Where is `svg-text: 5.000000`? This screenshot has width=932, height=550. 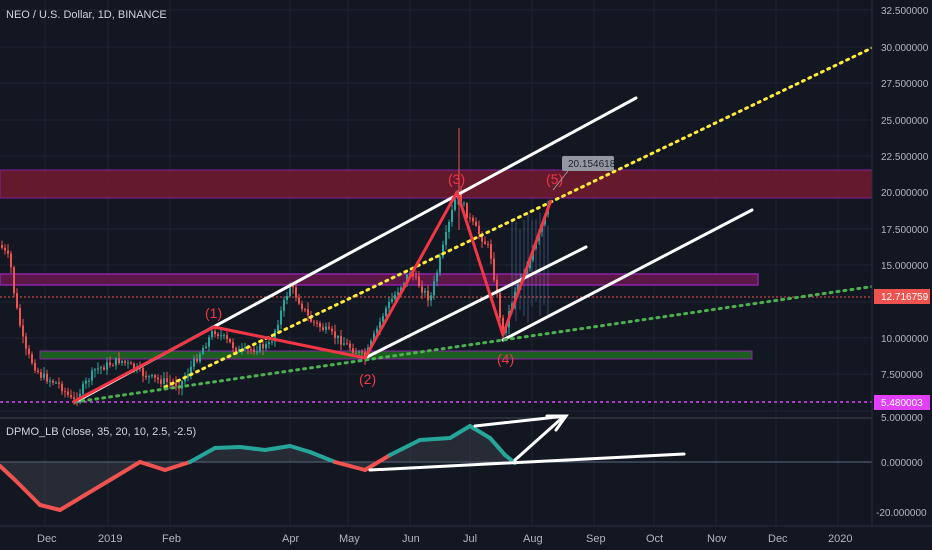 svg-text: 5.000000 is located at coordinates (902, 418).